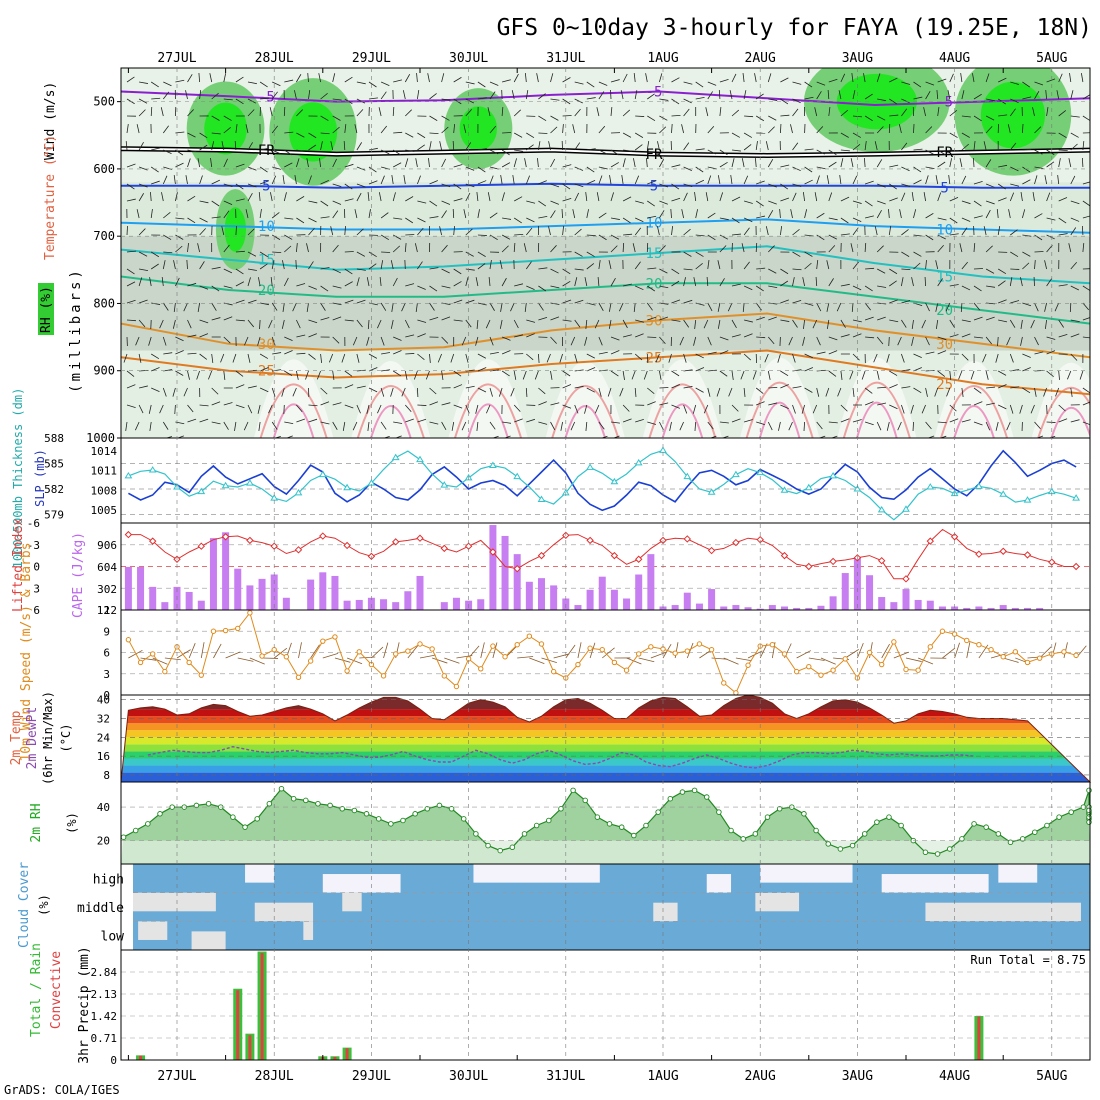 Image resolution: width=1100 pixels, height=1100 pixels. Describe the element at coordinates (106, 775) in the screenshot. I see `y-tick-label: 8` at that location.